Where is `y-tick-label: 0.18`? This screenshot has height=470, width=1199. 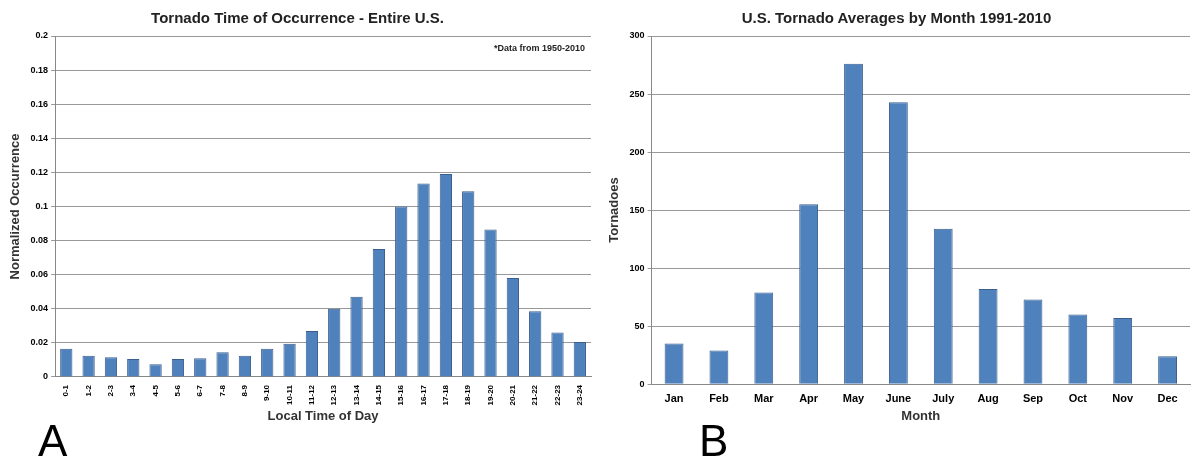 y-tick-label: 0.18 is located at coordinates (39, 69).